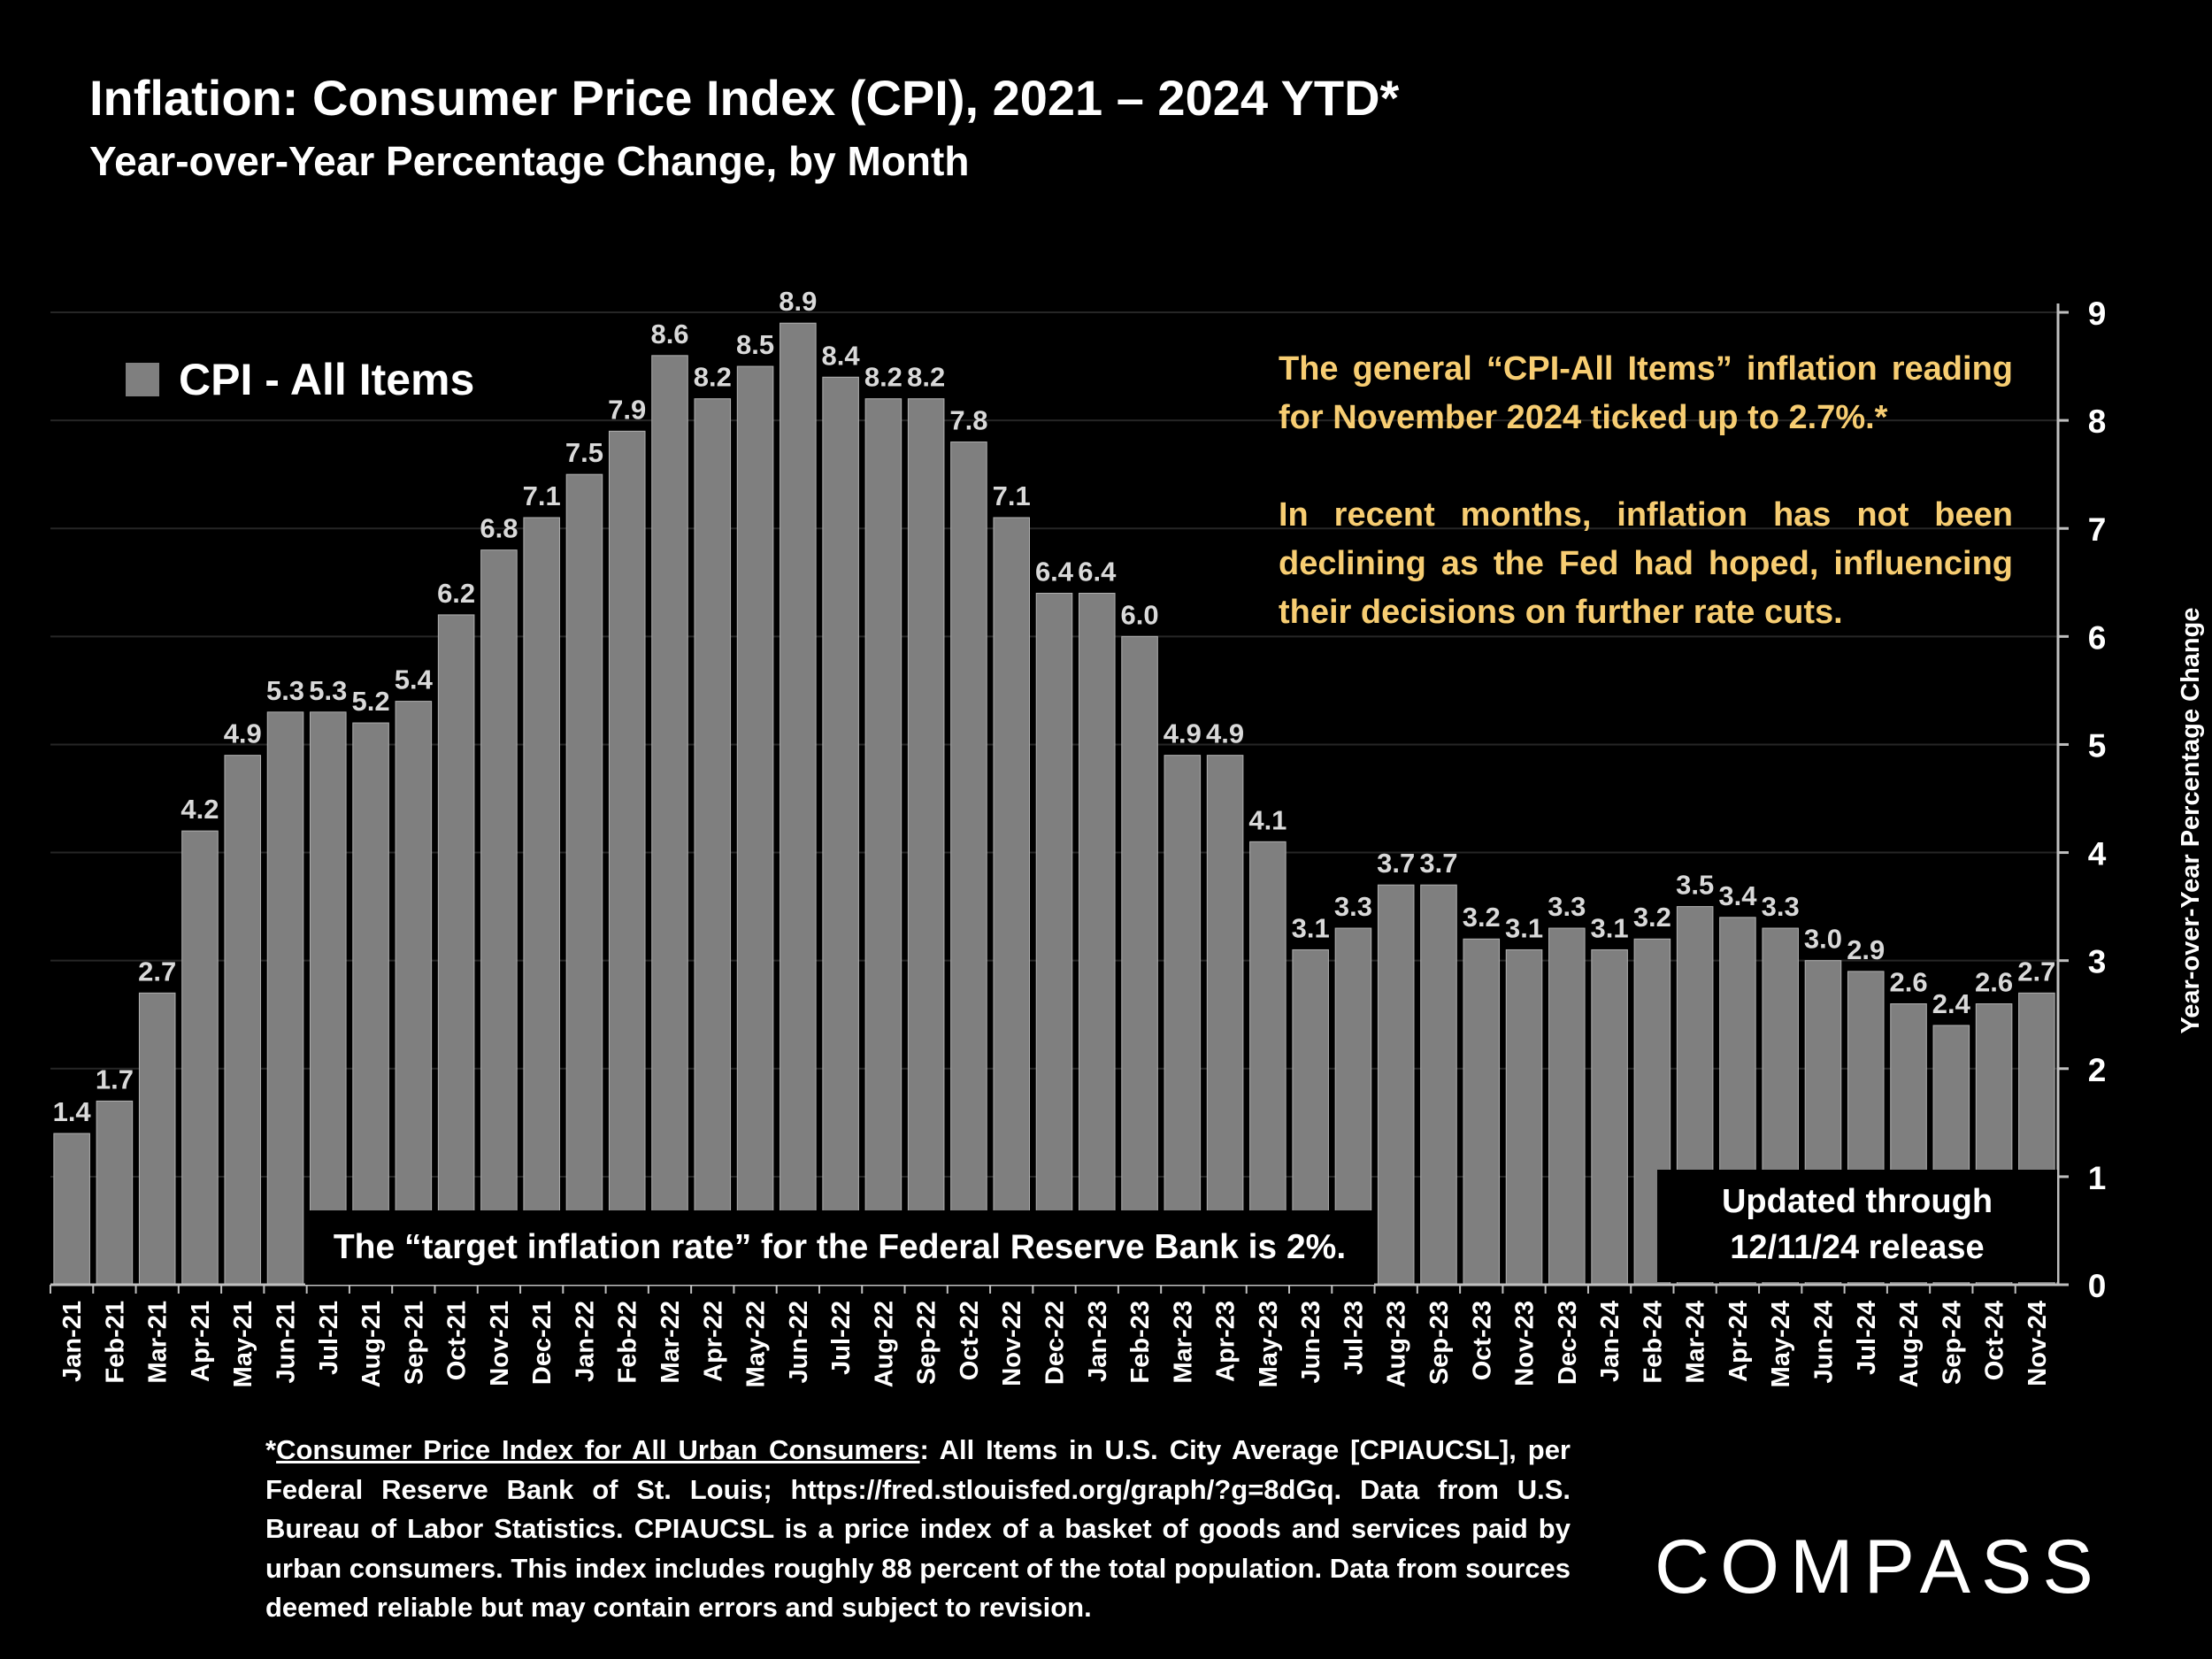 The width and height of the screenshot is (2212, 1659). What do you see at coordinates (115, 1342) in the screenshot?
I see `x-tick-label: Feb-21` at bounding box center [115, 1342].